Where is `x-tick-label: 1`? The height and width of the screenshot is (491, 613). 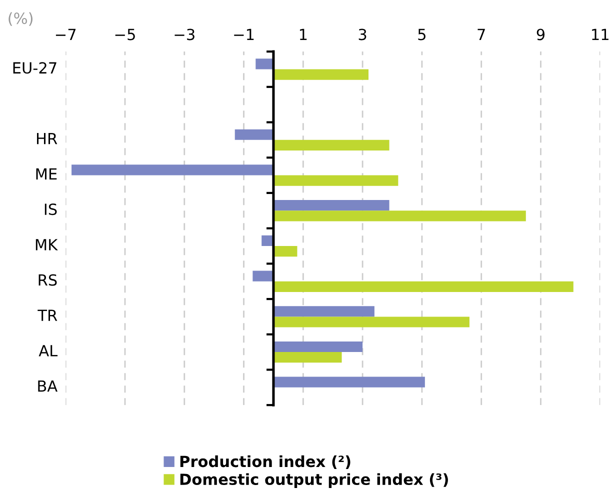 x-tick-label: 1 is located at coordinates (303, 34).